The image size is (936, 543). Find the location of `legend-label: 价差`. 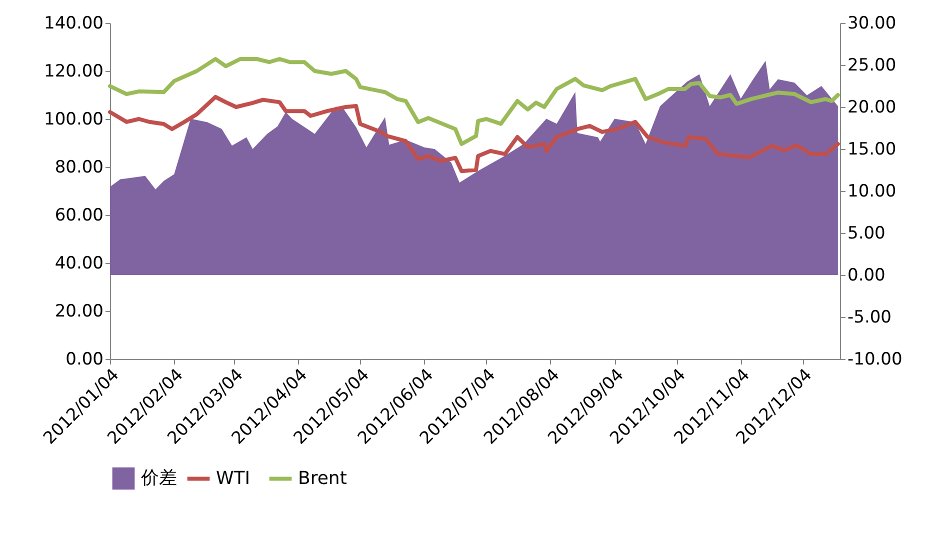

legend-label: 价差 is located at coordinates (158, 478).